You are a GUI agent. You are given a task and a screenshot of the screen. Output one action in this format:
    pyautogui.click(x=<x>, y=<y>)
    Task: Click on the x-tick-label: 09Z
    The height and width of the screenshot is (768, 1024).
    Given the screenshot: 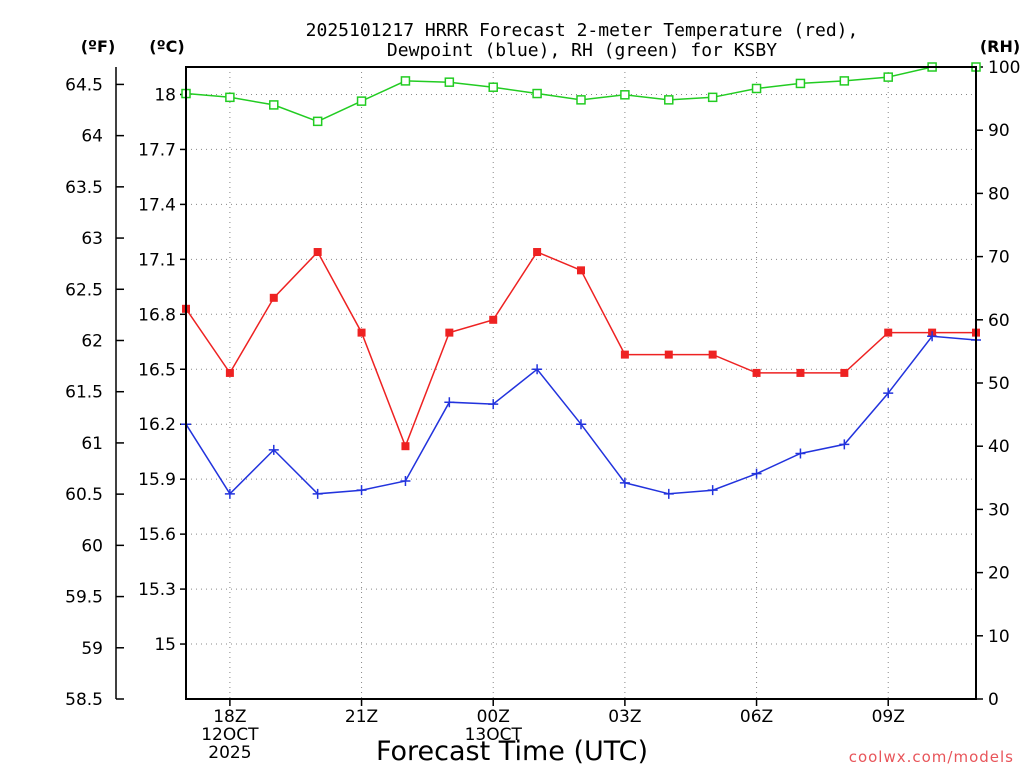 What is the action you would take?
    pyautogui.click(x=888, y=717)
    